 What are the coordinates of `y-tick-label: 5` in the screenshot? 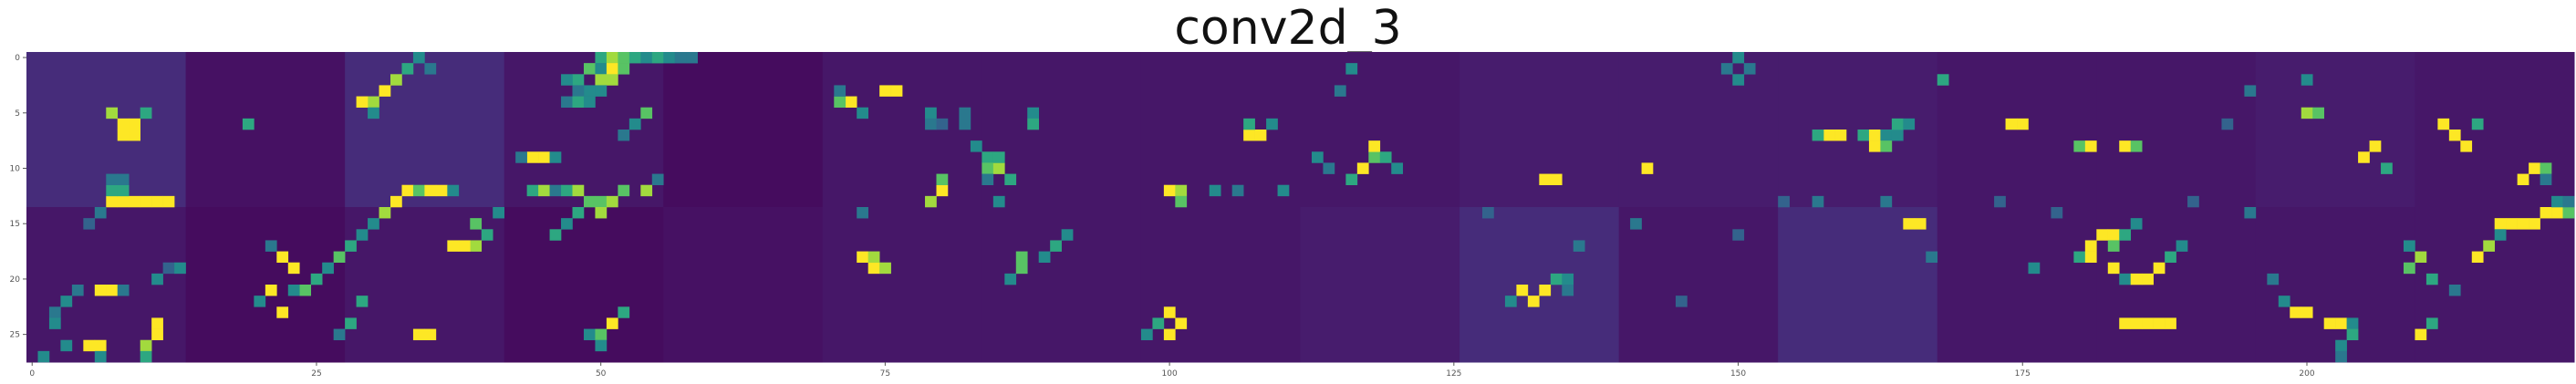 It's located at (17, 114).